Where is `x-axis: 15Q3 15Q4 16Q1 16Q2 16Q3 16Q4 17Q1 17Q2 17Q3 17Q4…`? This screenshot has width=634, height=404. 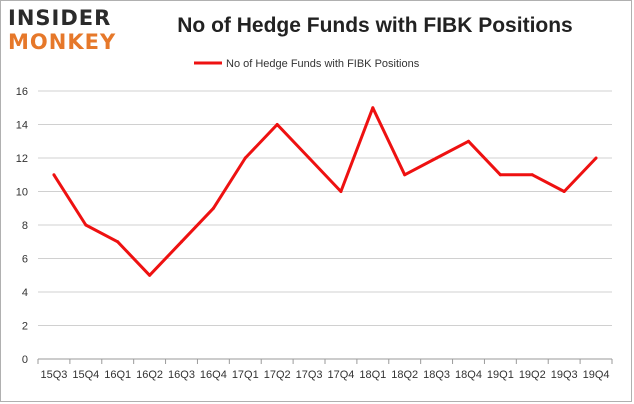
x-axis: 15Q3 15Q4 16Q1 16Q2 16Q3 16Q4 17Q1 17Q2 17Q3 17Q4… is located at coordinates (325, 369).